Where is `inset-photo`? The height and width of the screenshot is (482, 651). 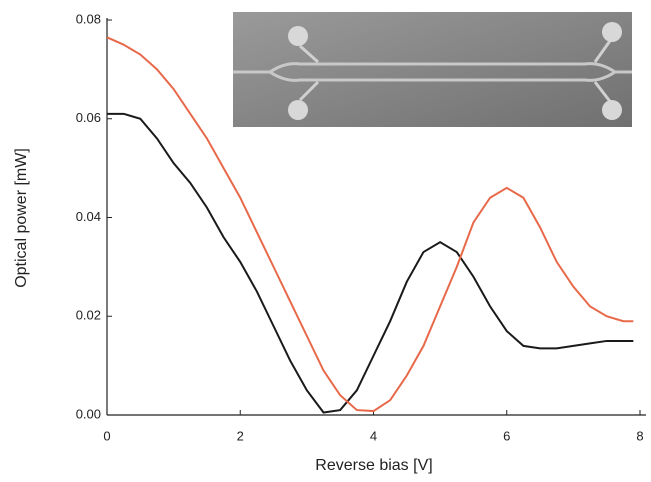 inset-photo is located at coordinates (432, 69).